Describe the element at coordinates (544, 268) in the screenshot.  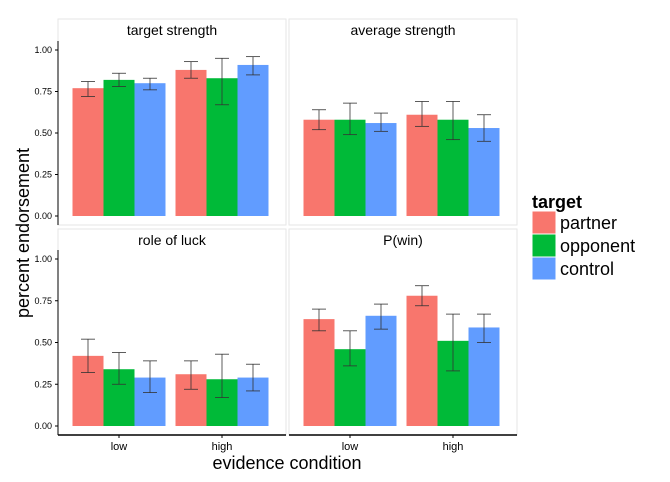
I see `legend-swatch-control` at that location.